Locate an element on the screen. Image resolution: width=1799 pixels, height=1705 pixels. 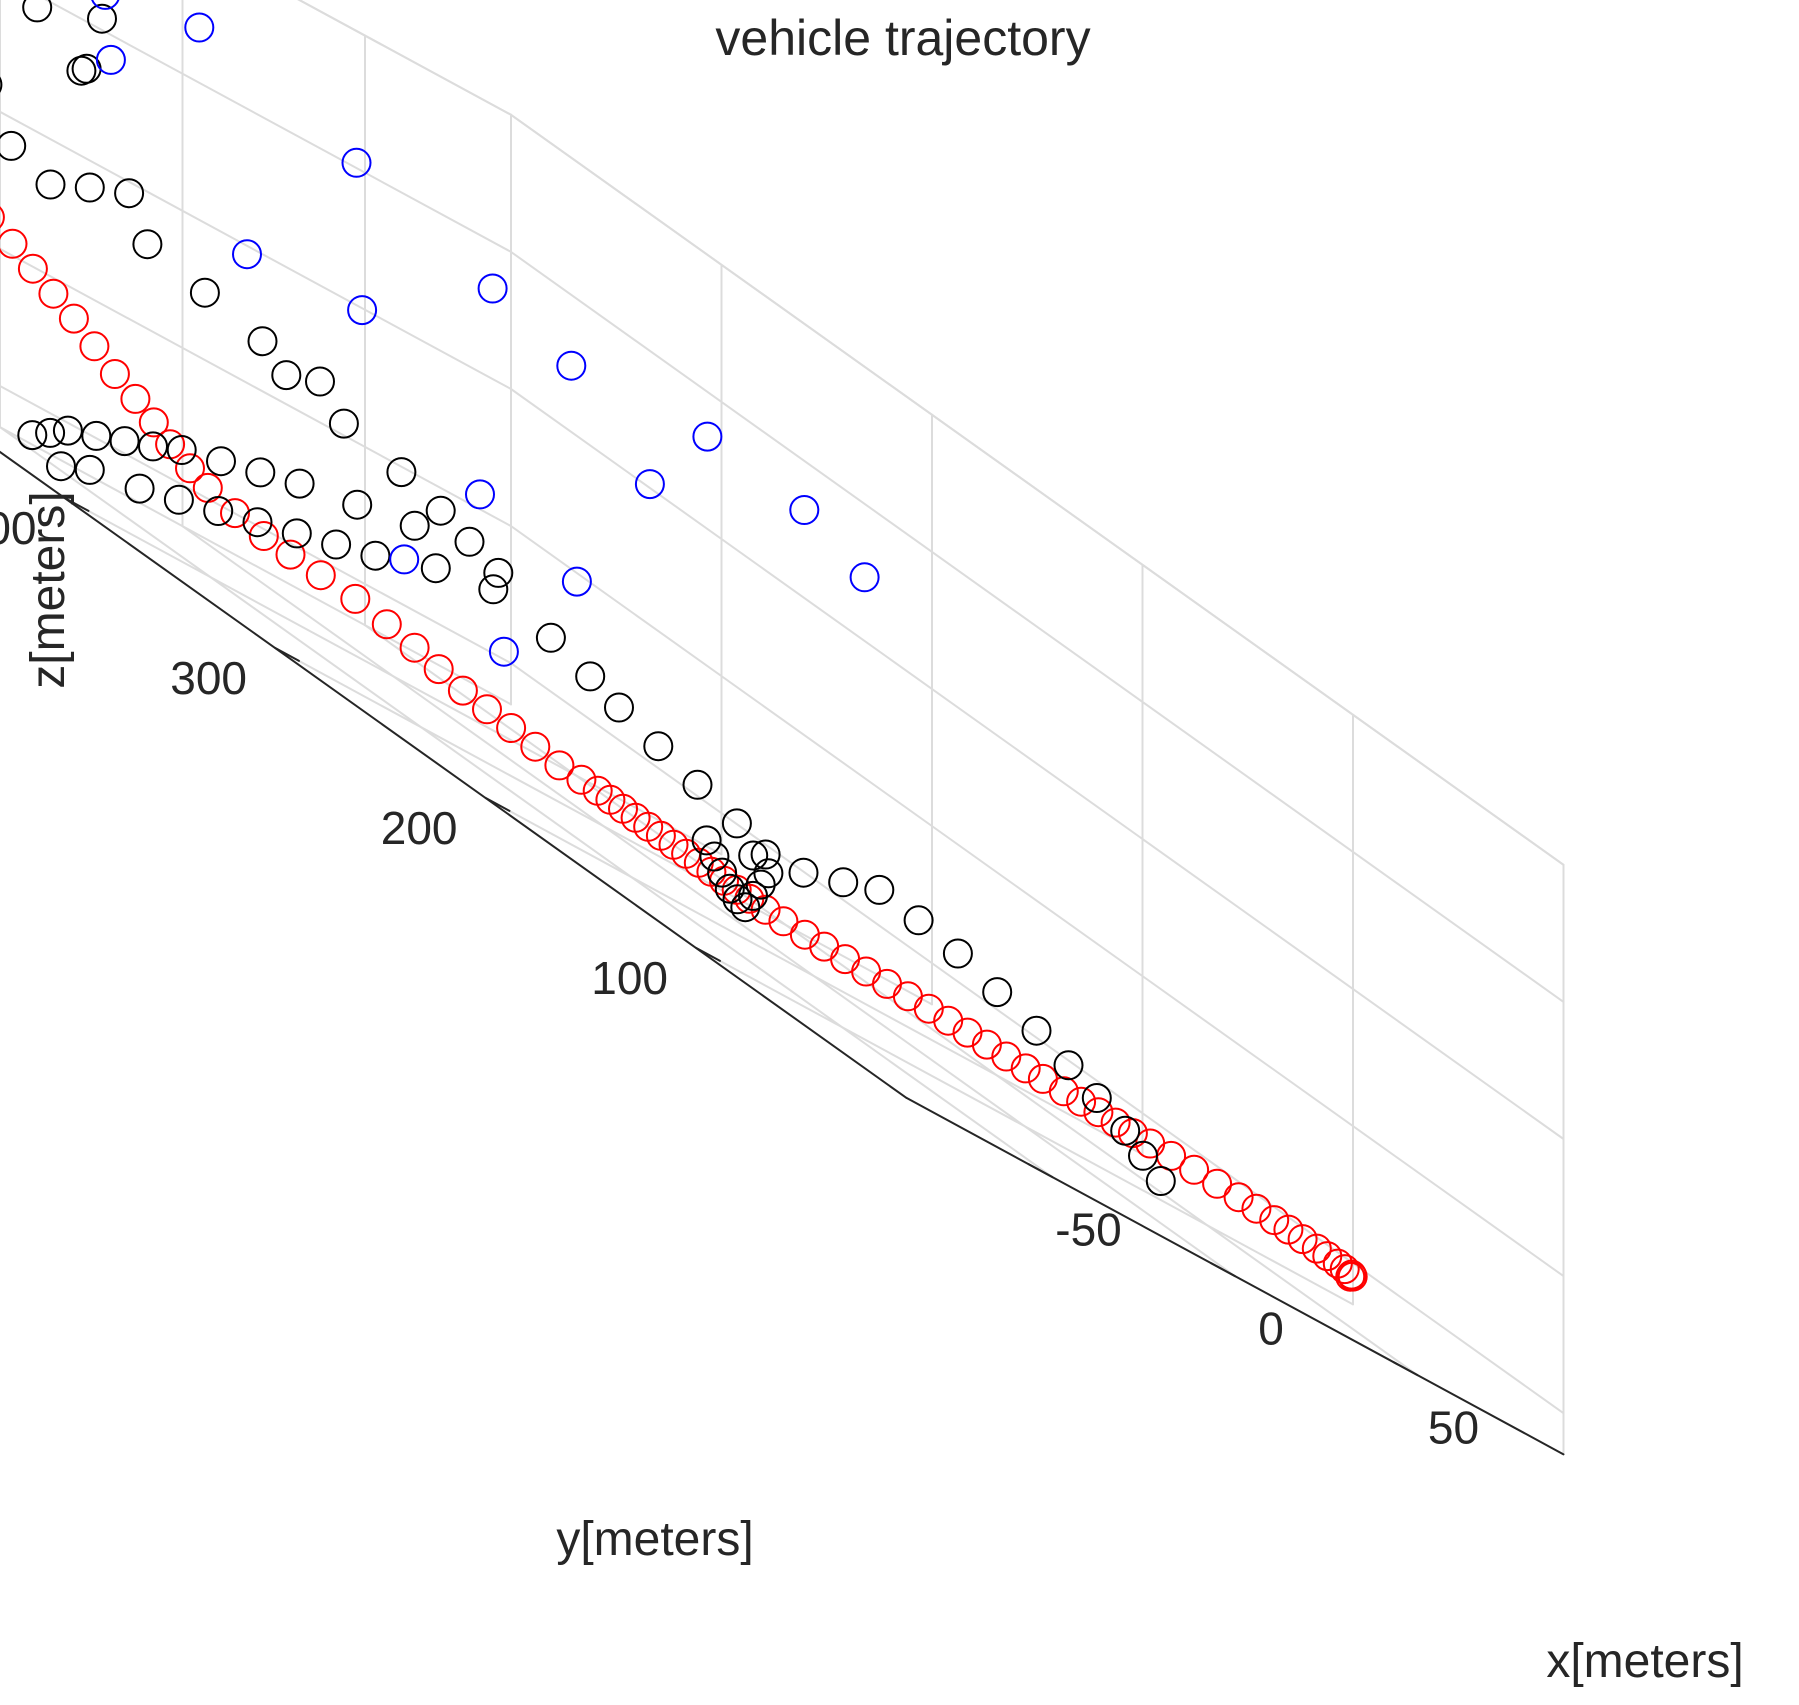
y-tick-label: 100 is located at coordinates (629, 978).